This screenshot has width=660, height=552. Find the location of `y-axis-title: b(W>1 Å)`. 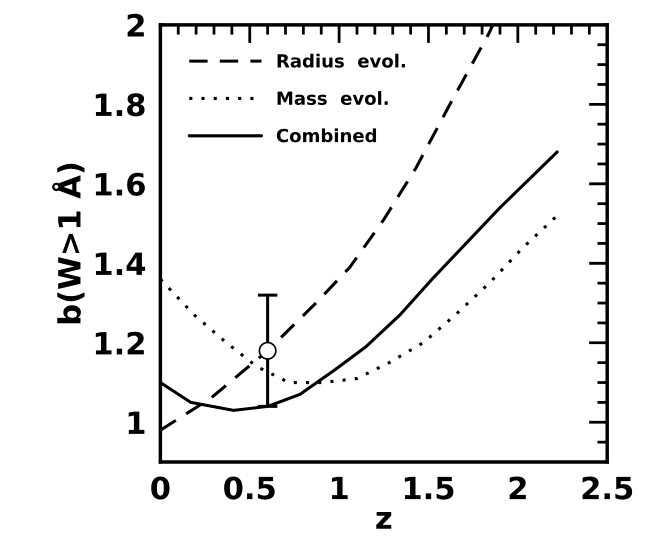

y-axis-title: b(W>1 Å) is located at coordinates (68, 244).